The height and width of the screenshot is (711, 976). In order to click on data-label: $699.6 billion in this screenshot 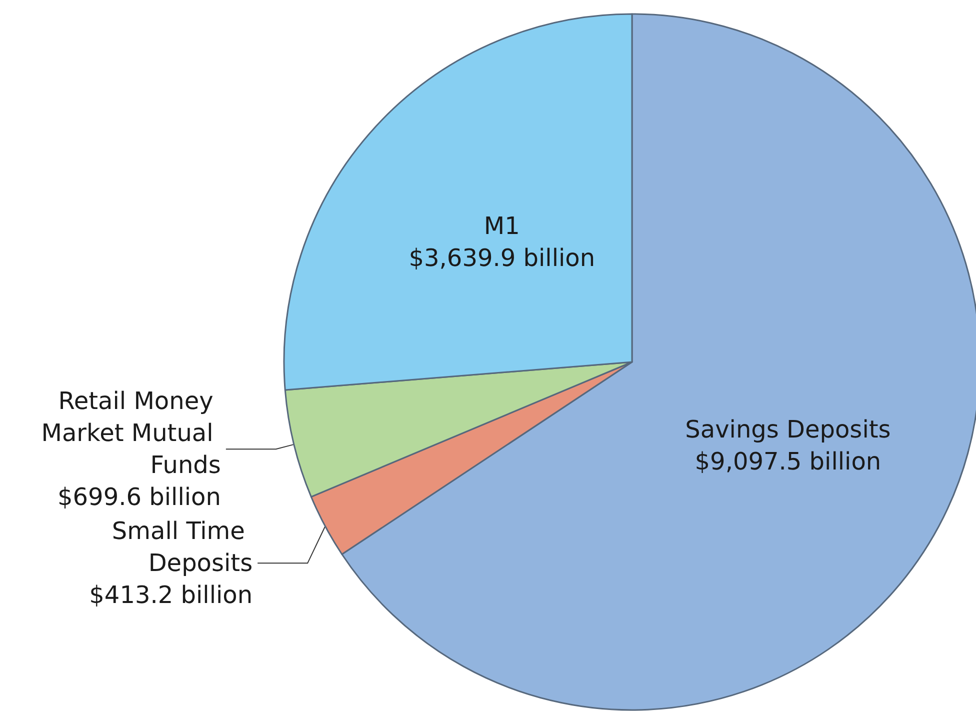, I will do `click(139, 497)`.